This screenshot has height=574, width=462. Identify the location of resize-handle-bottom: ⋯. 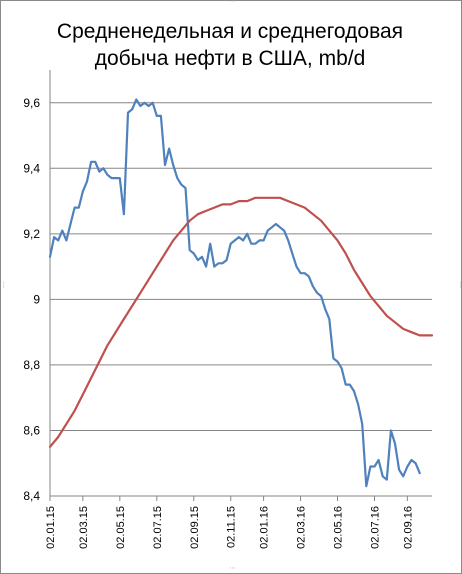
(232, 568).